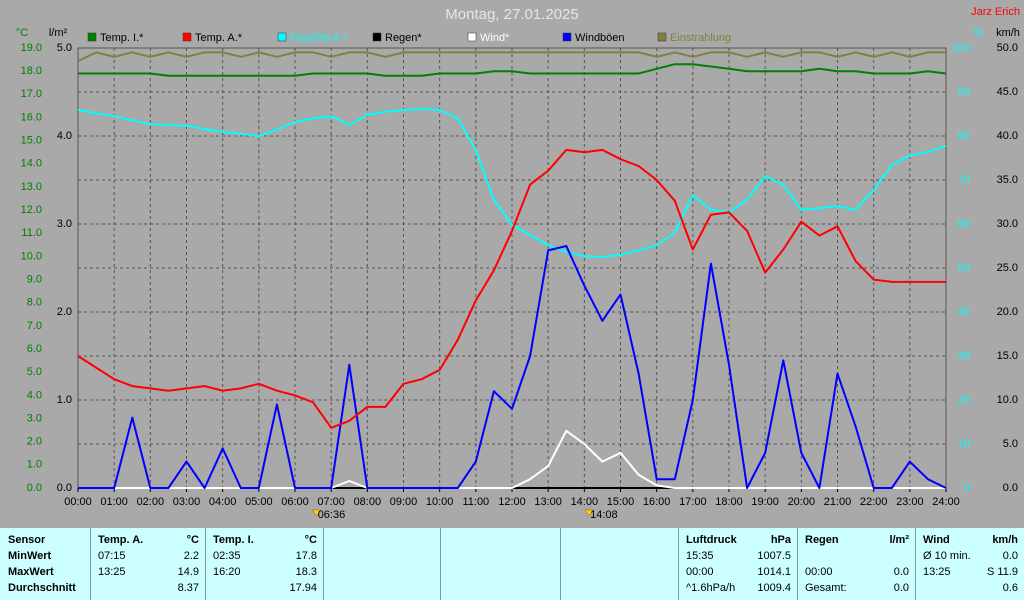 Image resolution: width=1024 pixels, height=600 pixels. I want to click on y-tick-label: 8.0, so click(34, 303).